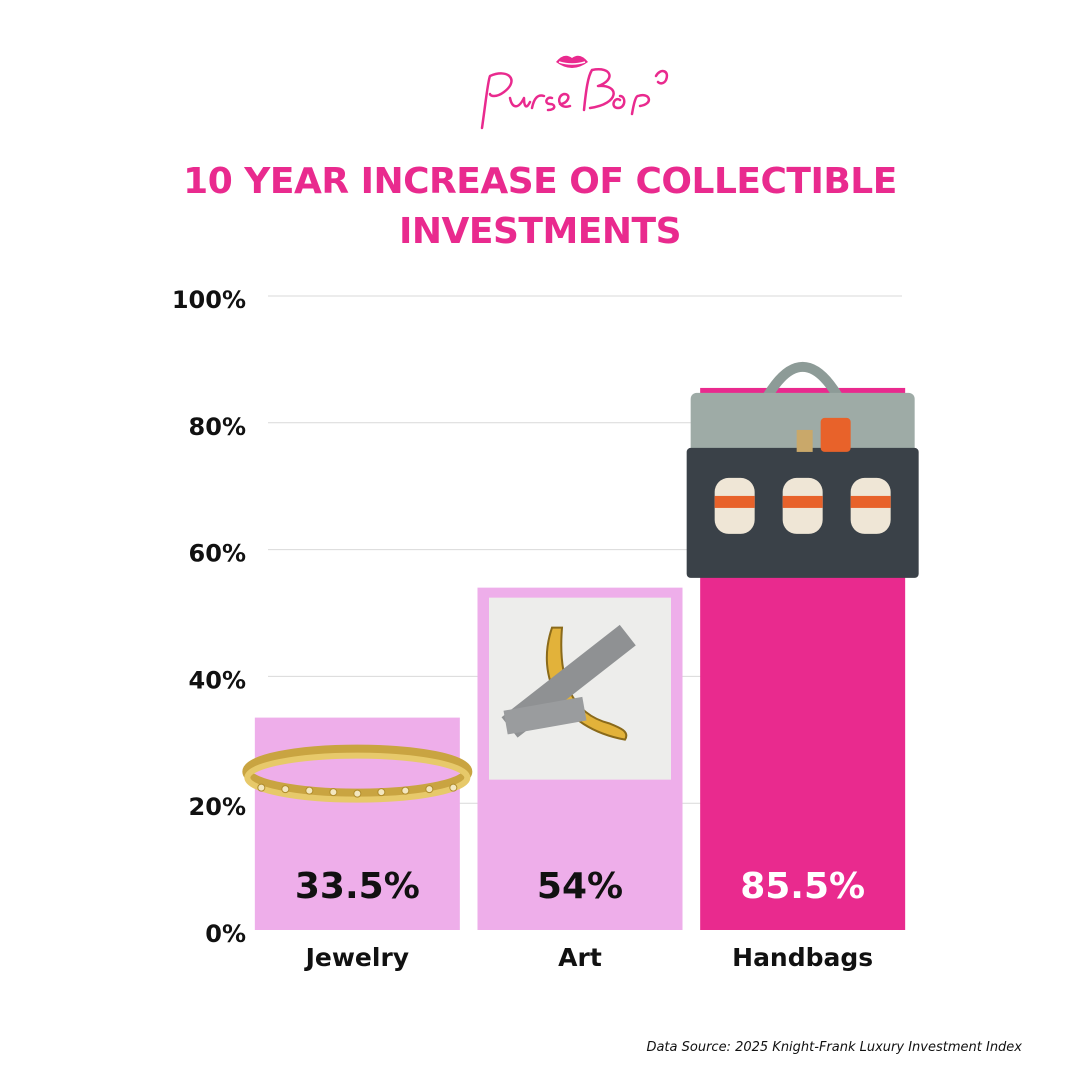 The image size is (1080, 1080). Describe the element at coordinates (580, 688) in the screenshot. I see `banana-art-icon` at that location.